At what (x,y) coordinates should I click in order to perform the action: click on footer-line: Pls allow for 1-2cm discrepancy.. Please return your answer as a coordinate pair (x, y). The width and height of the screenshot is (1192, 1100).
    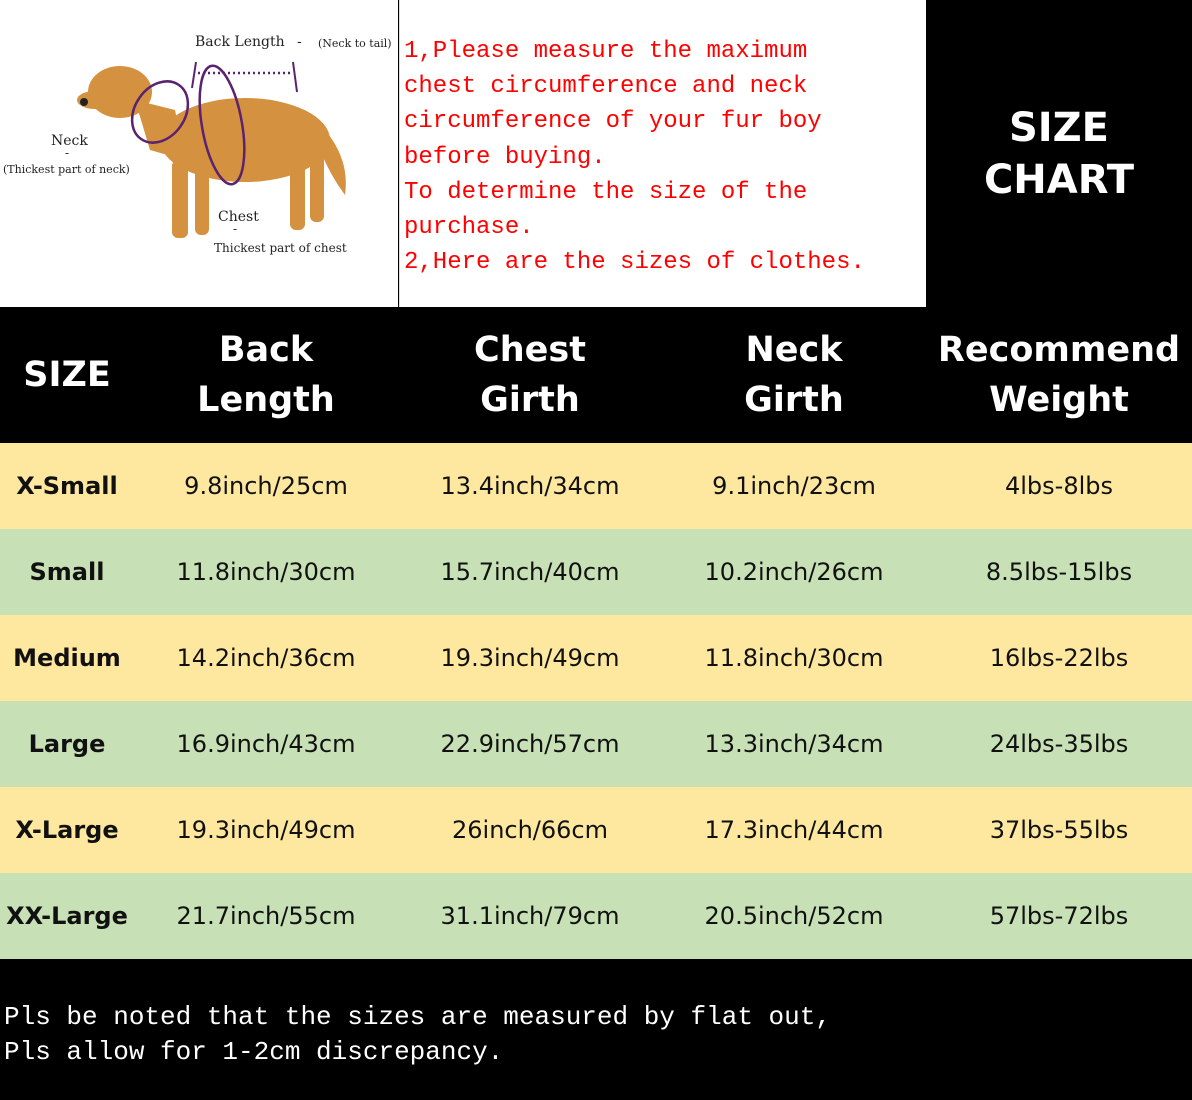
    Looking at the image, I should click on (254, 1052).